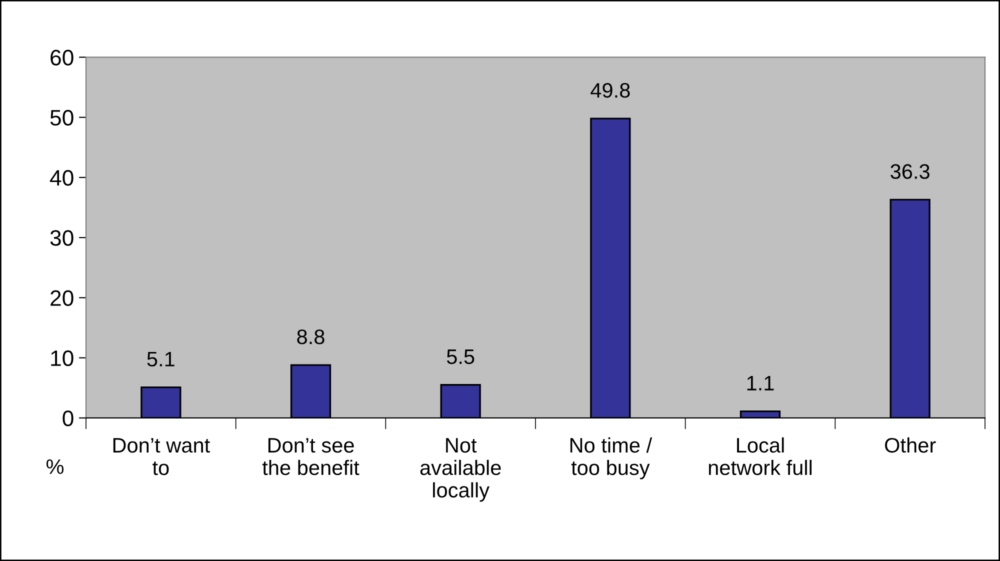  I want to click on y-axis-title: %, so click(55, 466).